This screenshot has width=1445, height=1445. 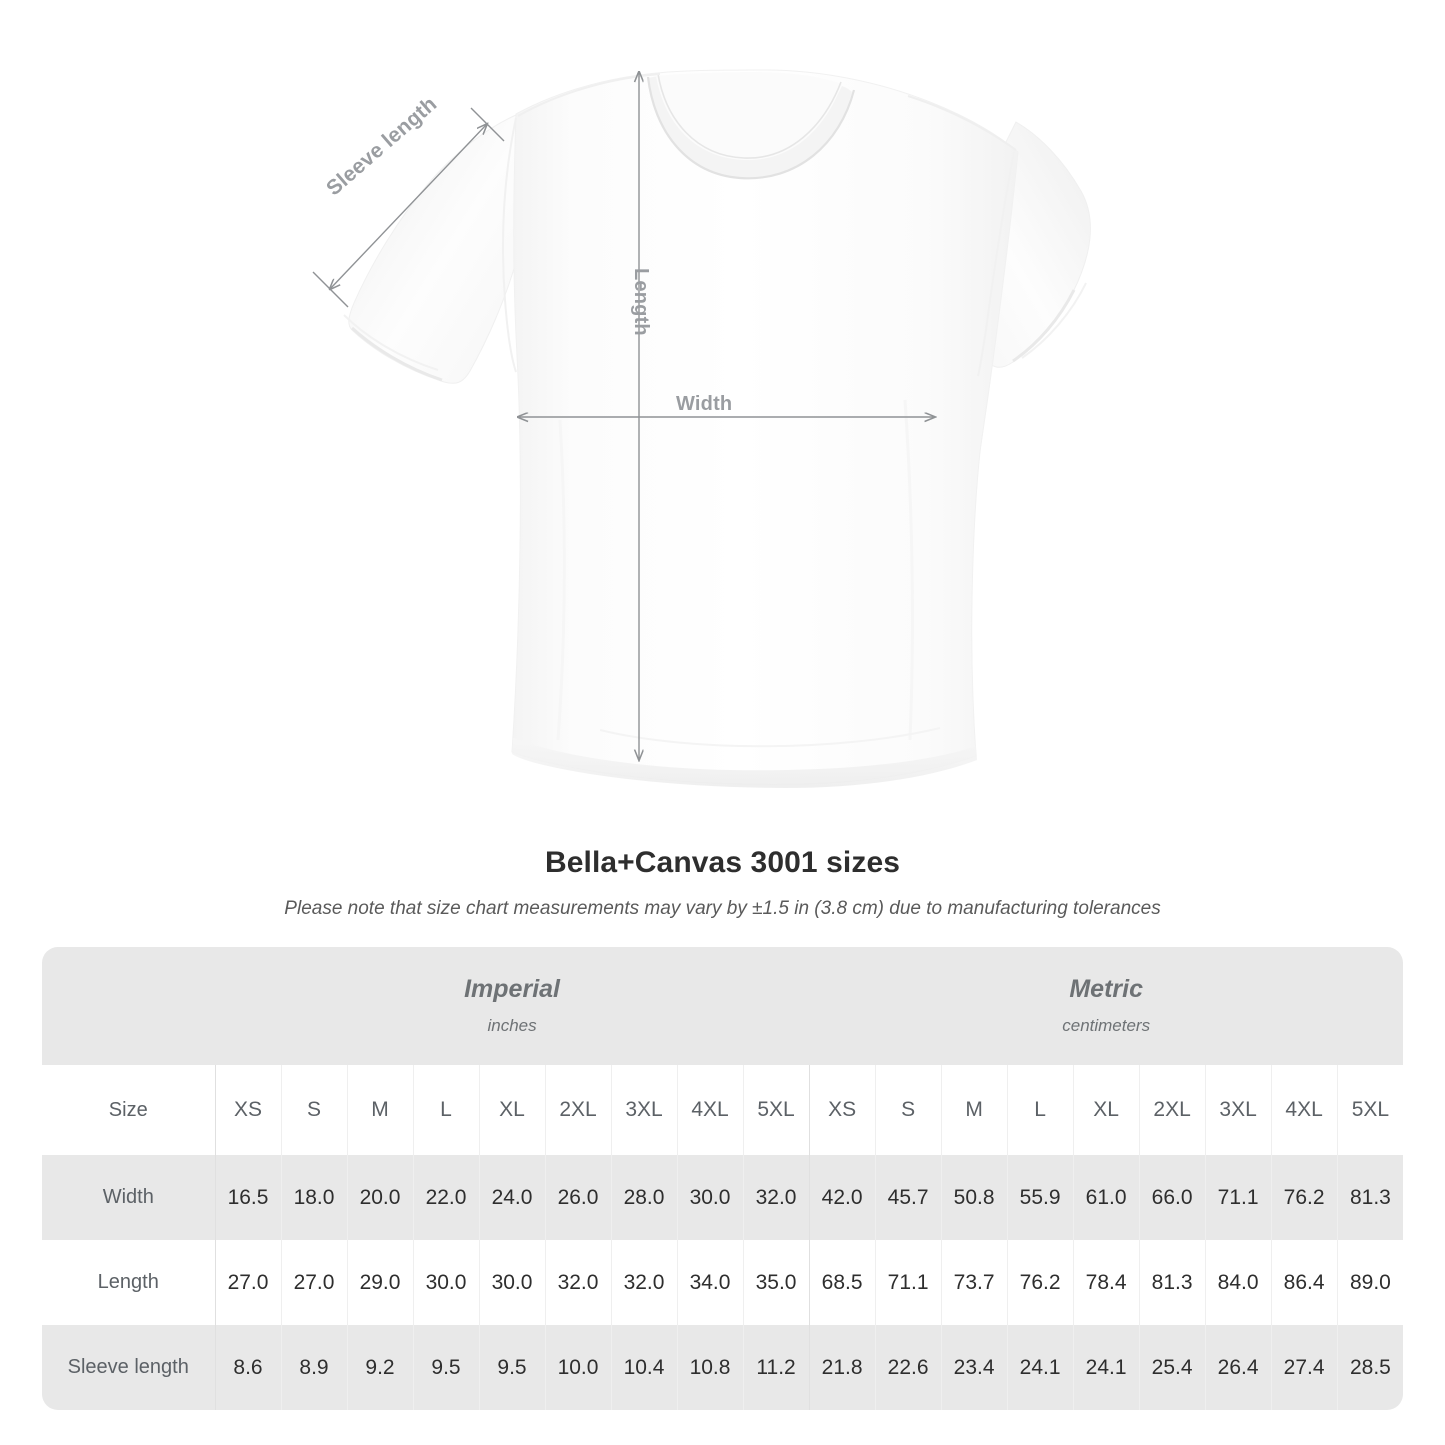 What do you see at coordinates (512, 989) in the screenshot?
I see `imperial-name: Imperial` at bounding box center [512, 989].